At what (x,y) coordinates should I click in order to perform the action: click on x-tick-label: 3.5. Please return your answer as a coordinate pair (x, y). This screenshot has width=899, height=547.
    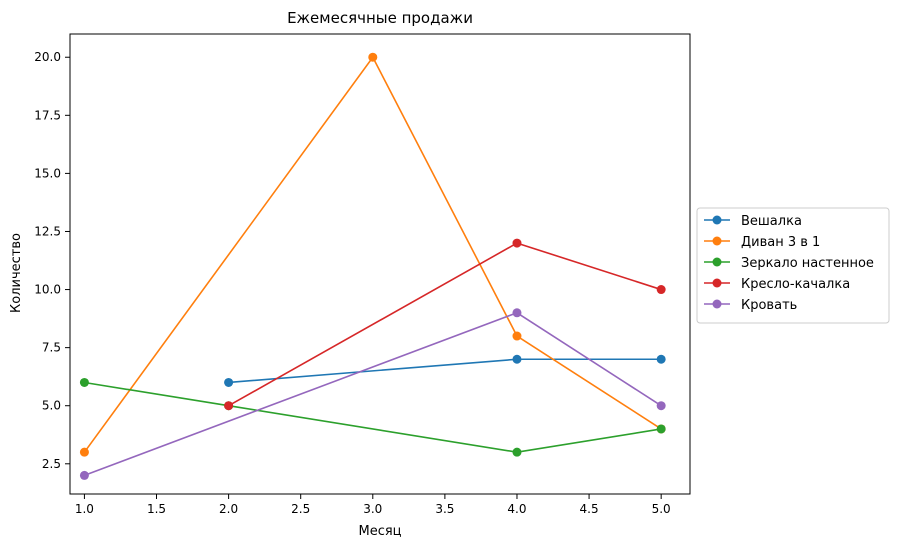
    Looking at the image, I should click on (444, 509).